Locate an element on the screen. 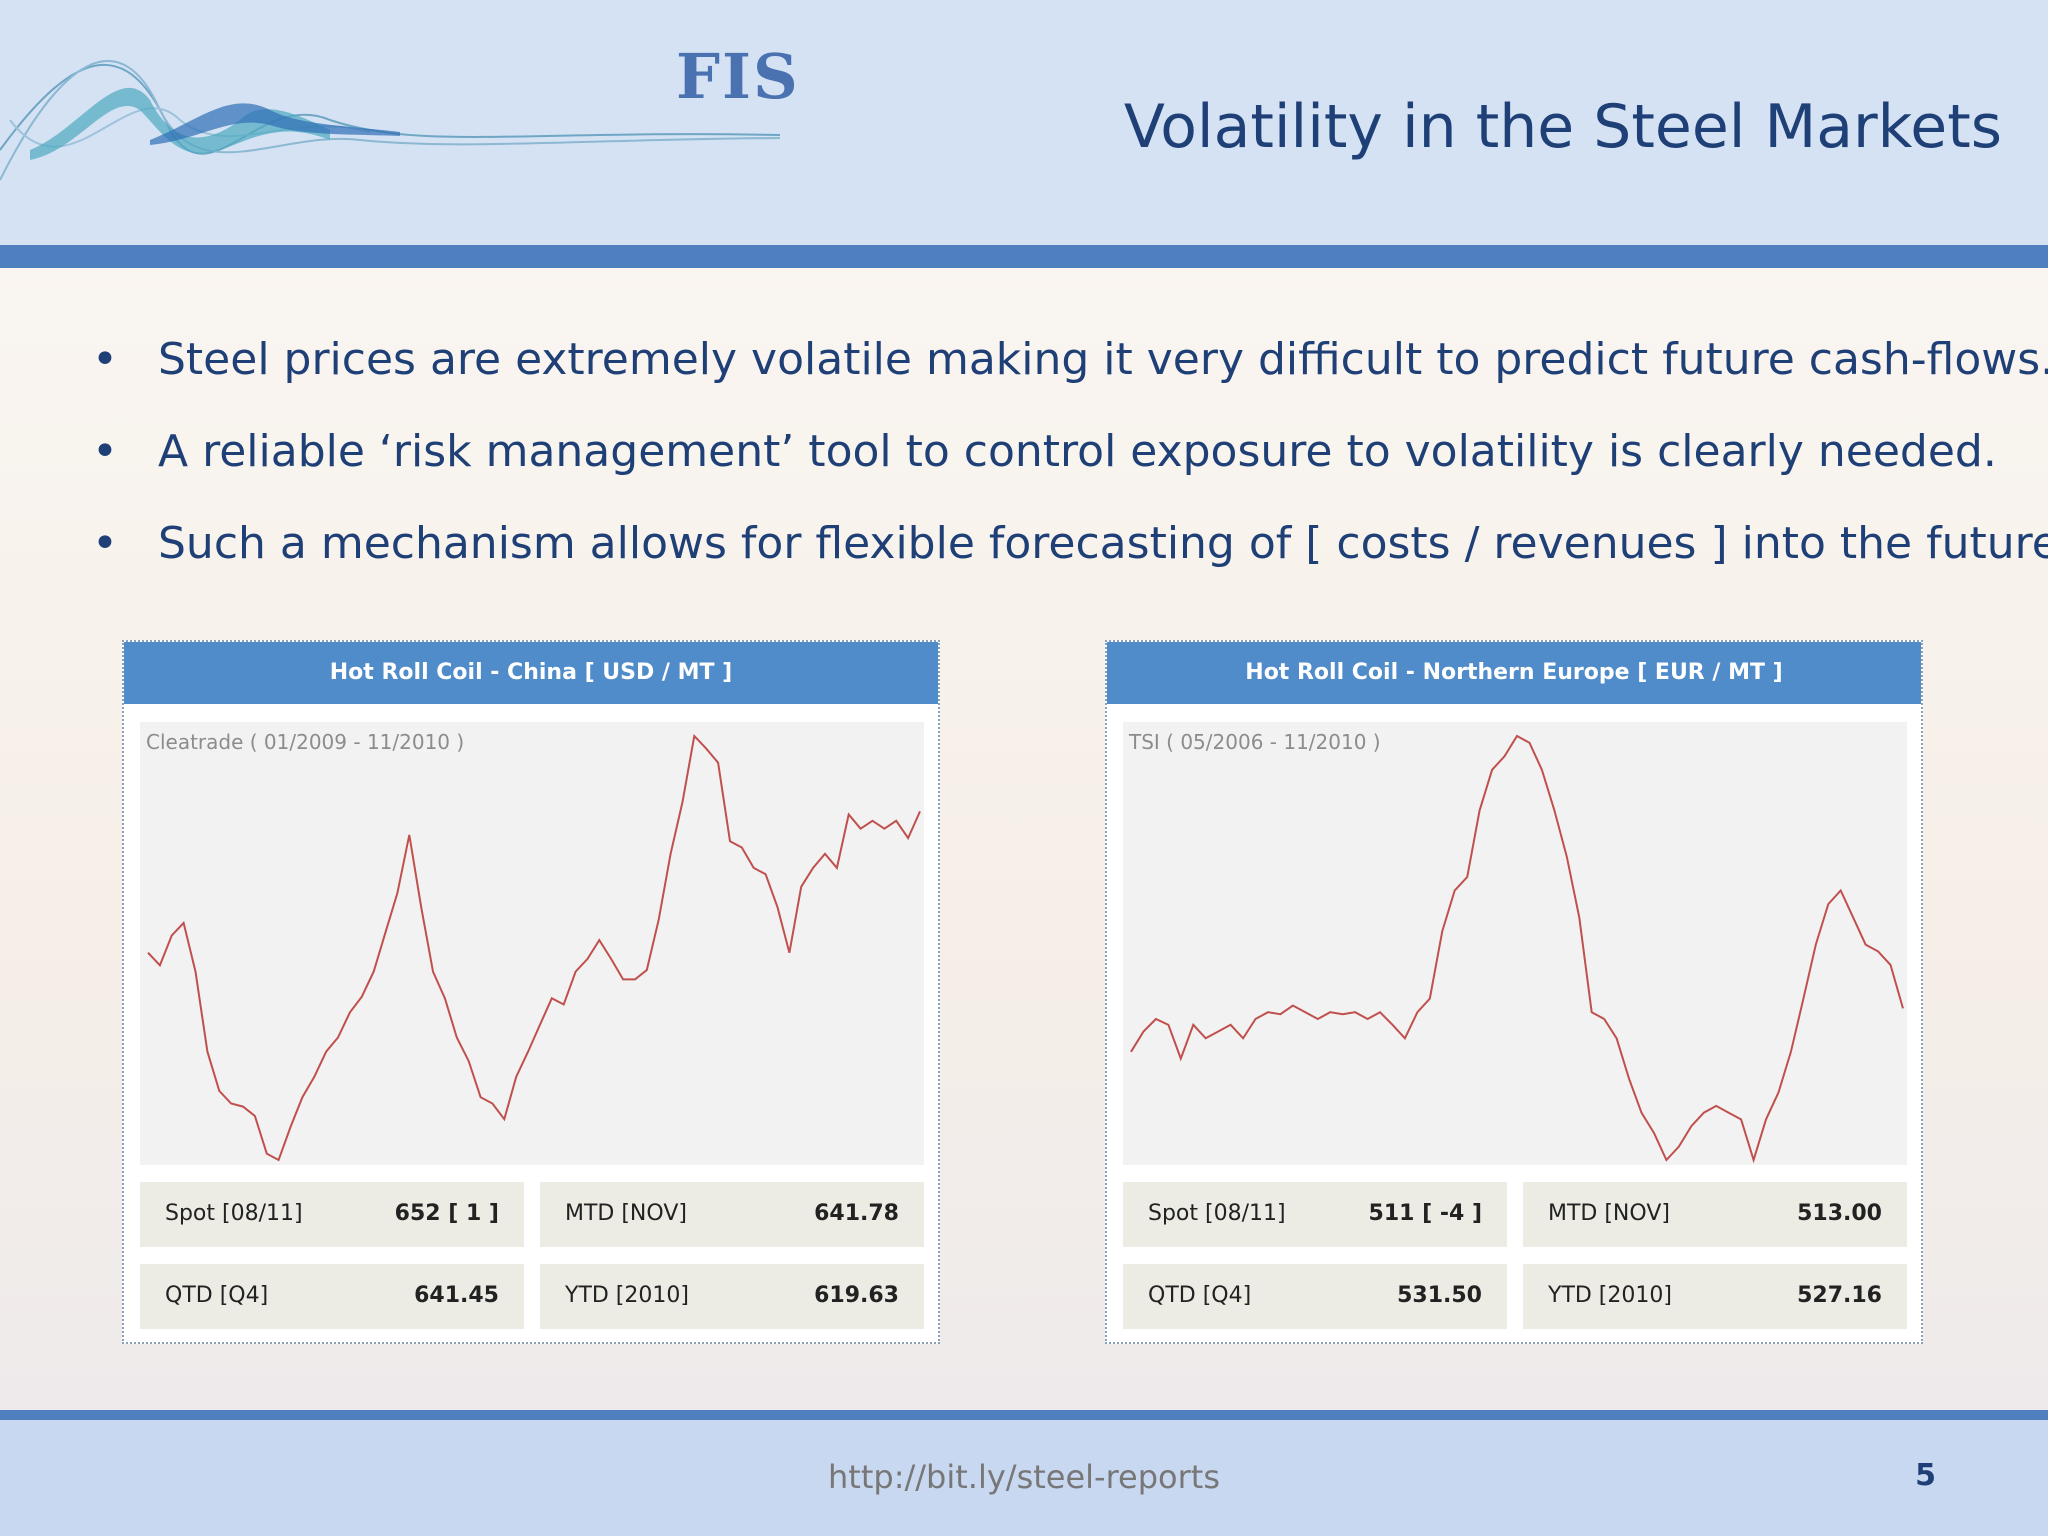  stat-cell: MTD [NOV] 513.00 is located at coordinates (1715, 1214).